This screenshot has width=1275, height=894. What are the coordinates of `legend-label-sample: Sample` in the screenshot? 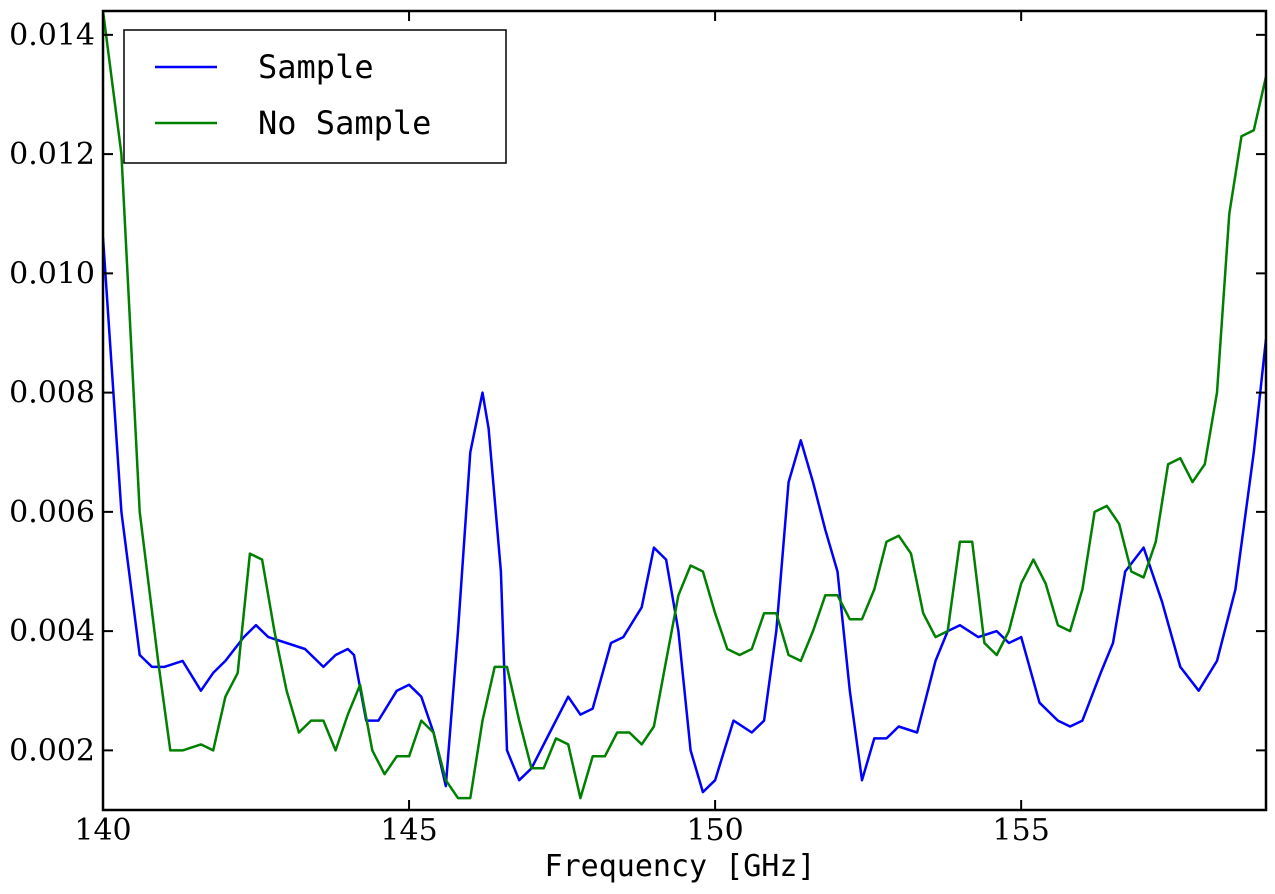 It's located at (316, 67).